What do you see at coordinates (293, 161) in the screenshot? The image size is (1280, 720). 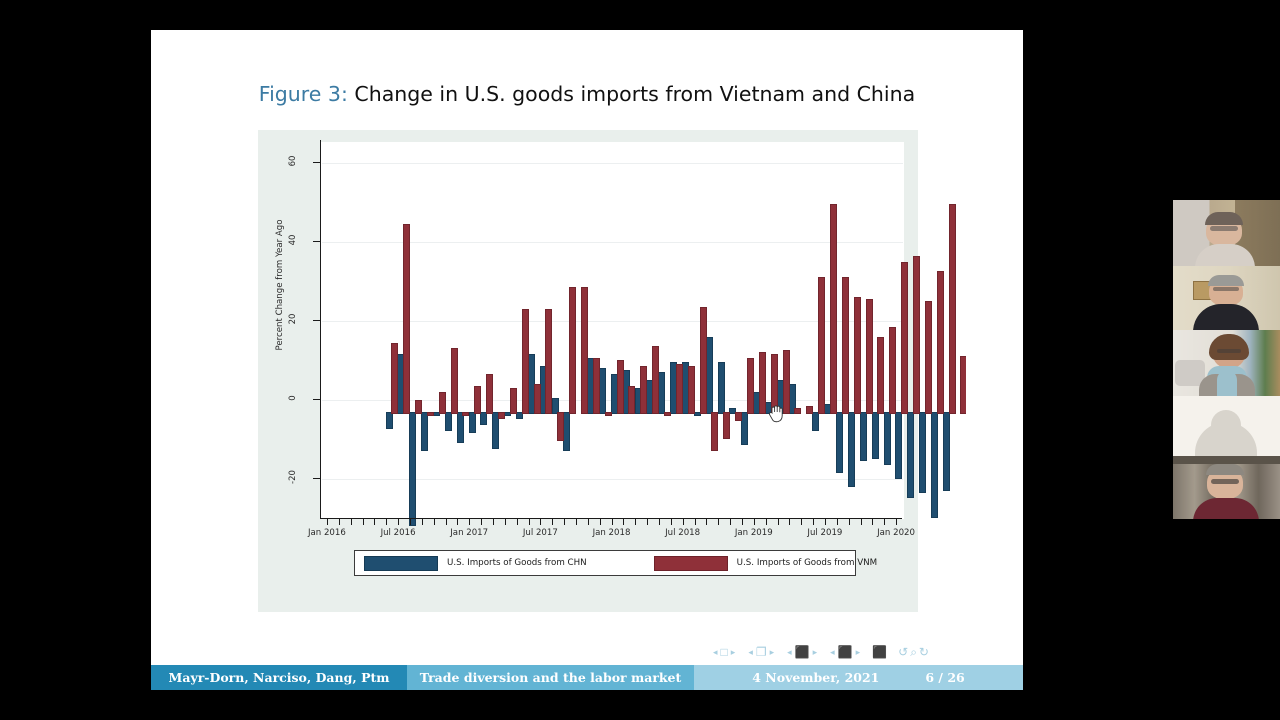 I see `y-axis-tick-label: 60` at bounding box center [293, 161].